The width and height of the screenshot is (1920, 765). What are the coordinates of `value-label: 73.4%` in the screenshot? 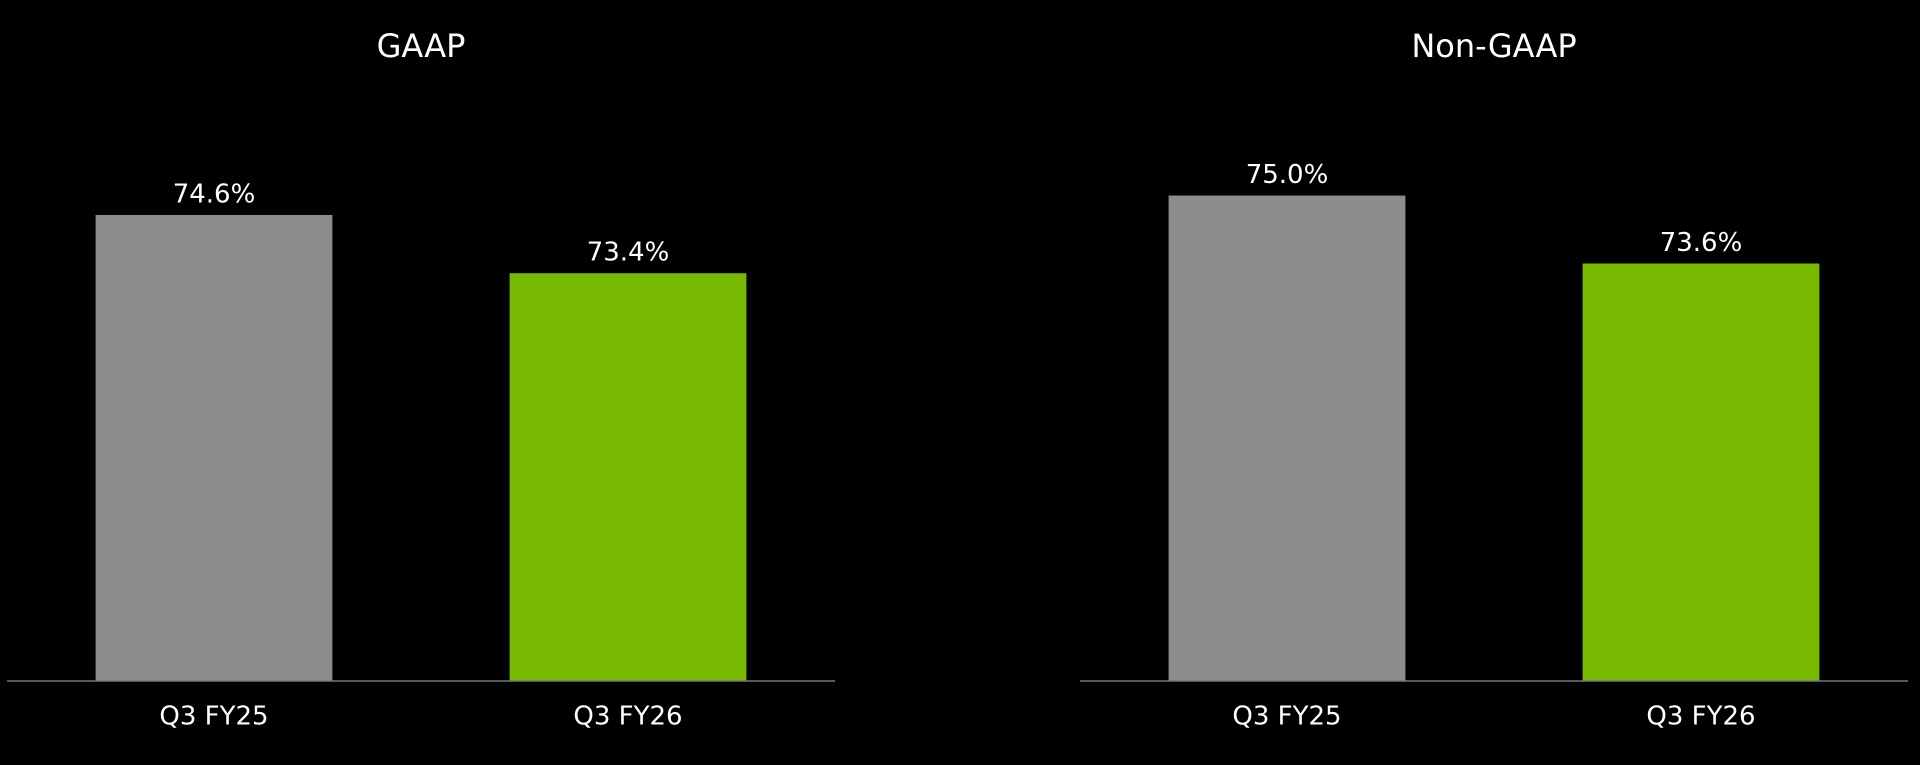 It's located at (628, 253).